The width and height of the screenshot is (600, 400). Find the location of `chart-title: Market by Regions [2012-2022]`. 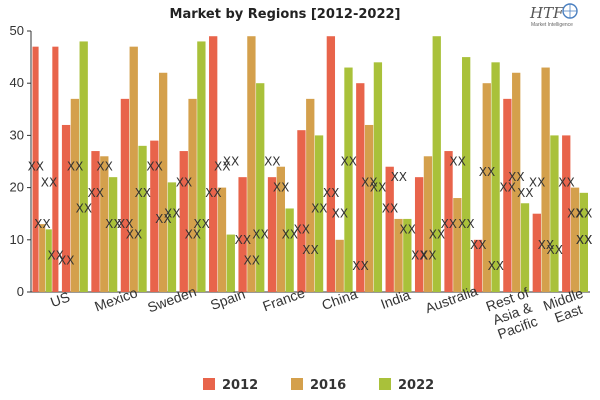

chart-title: Market by Regions [2012-2022] is located at coordinates (285, 14).